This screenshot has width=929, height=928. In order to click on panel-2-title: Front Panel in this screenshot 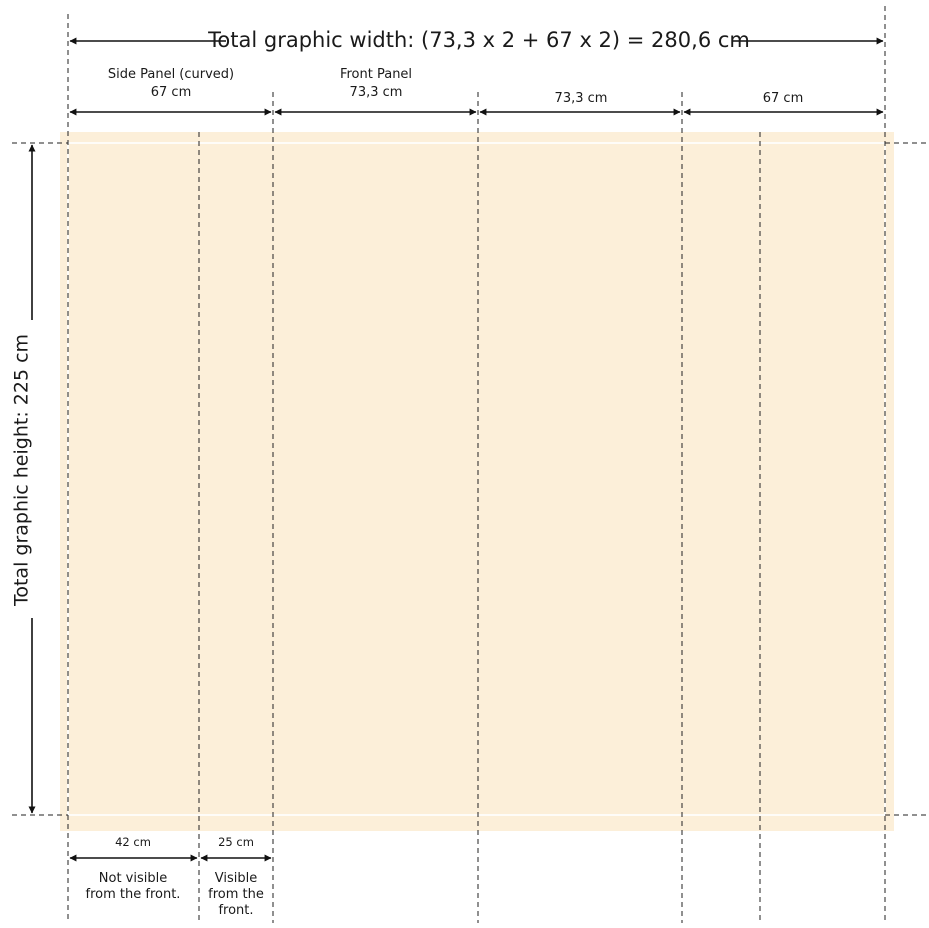, I will do `click(376, 74)`.